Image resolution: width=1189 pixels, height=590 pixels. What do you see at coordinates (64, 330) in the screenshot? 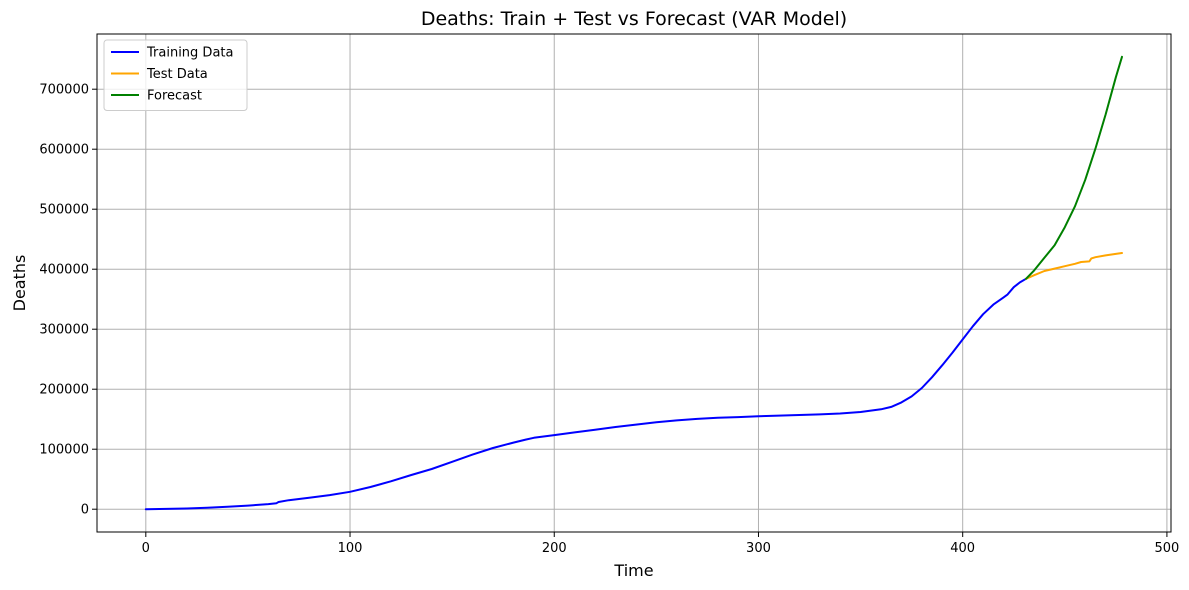
I see `y-tick-label: 300000` at bounding box center [64, 330].